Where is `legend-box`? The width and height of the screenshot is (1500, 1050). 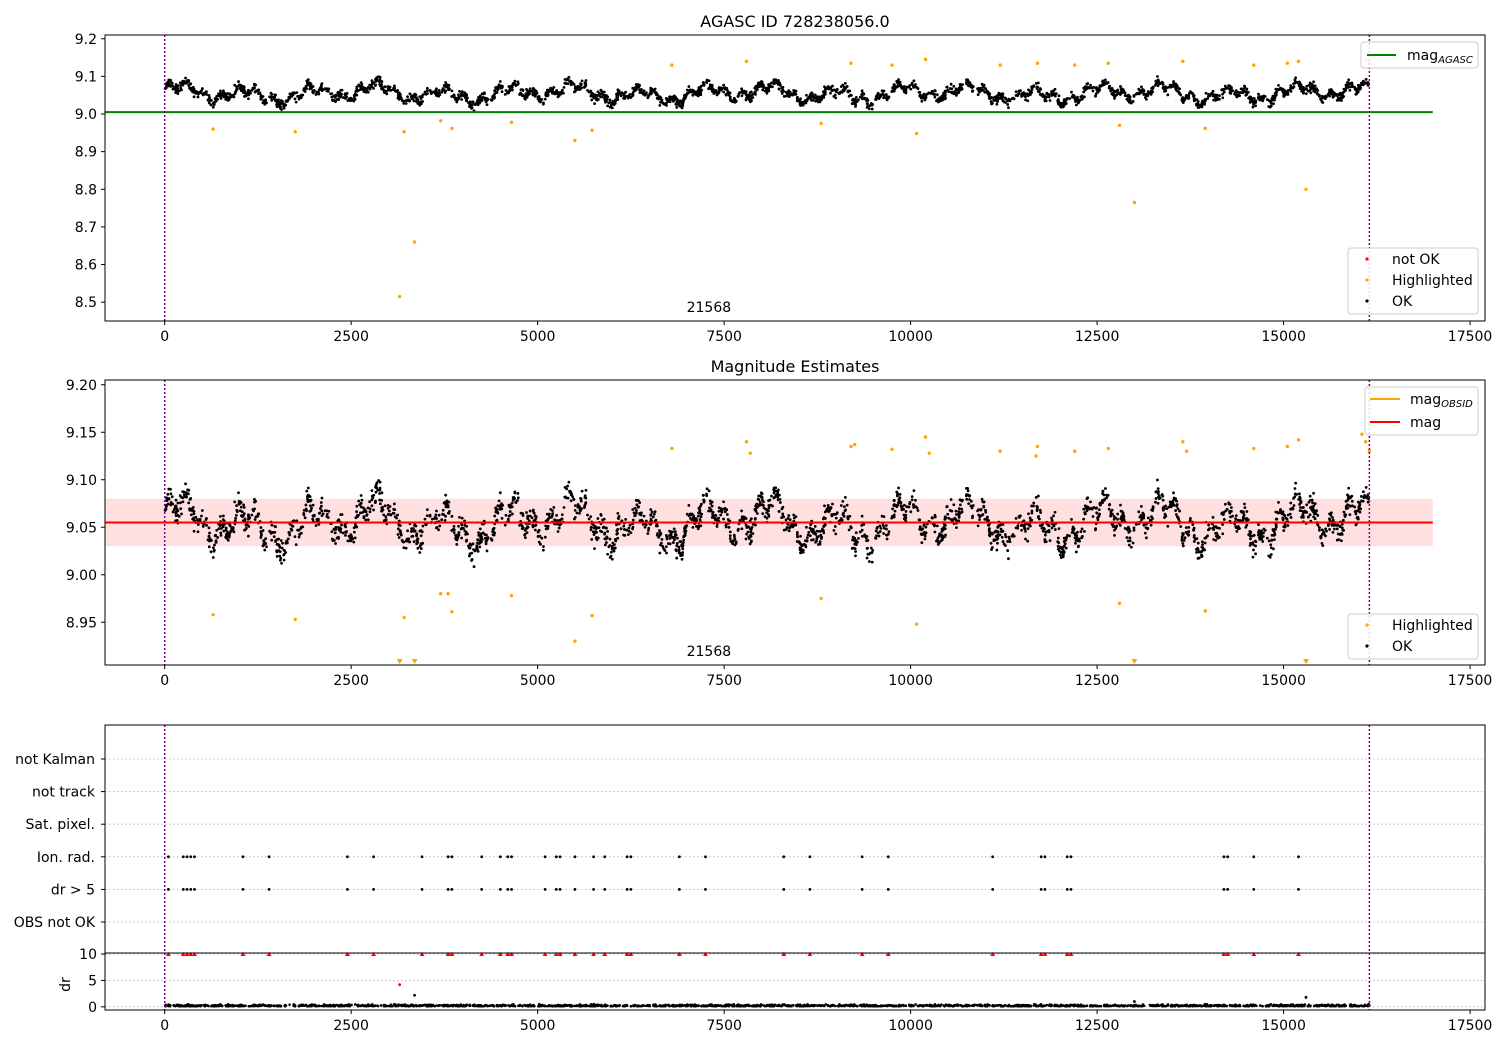
legend-box is located at coordinates (1413, 281).